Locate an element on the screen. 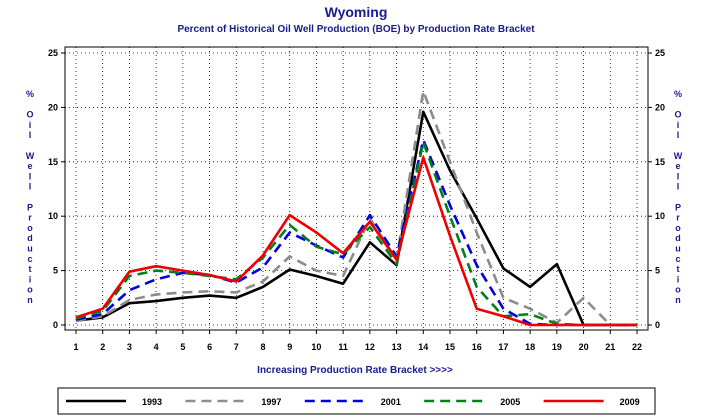  y-axis-title-right: e is located at coordinates (677, 166).